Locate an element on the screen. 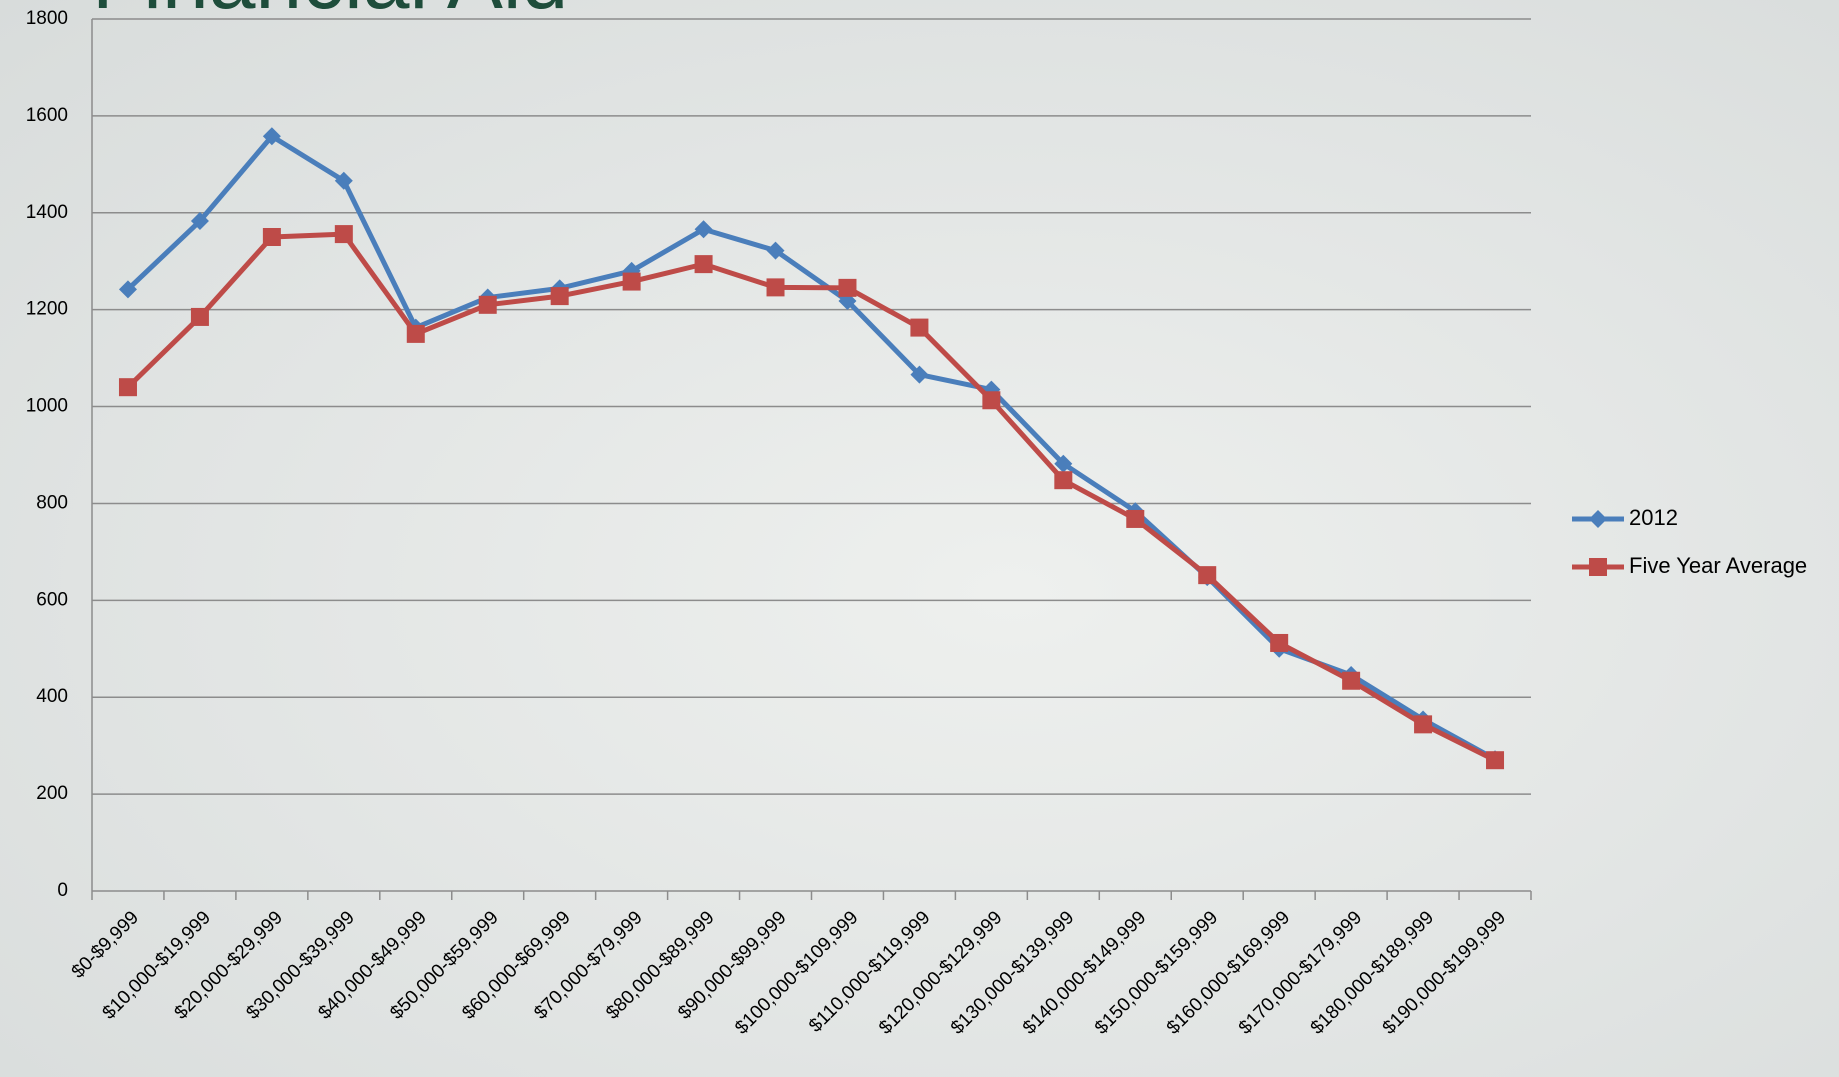  y-tick-label: 200 is located at coordinates (52, 793).